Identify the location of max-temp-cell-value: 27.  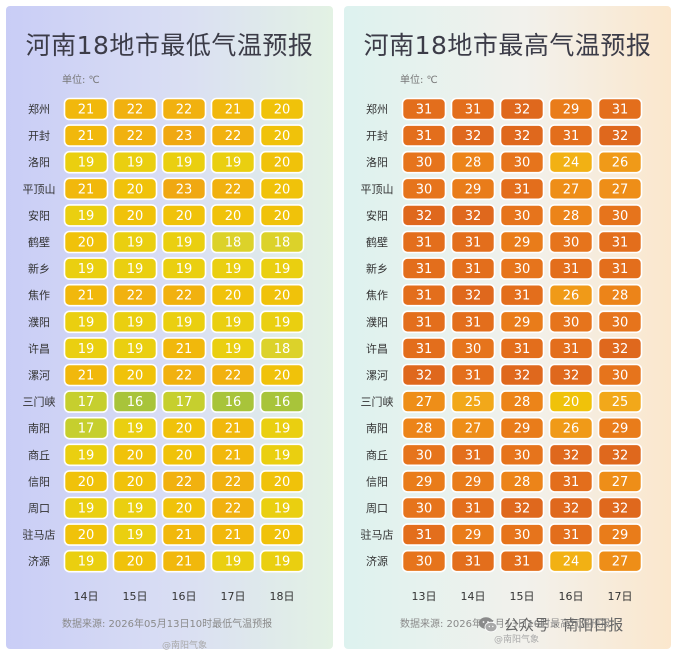
(473, 429).